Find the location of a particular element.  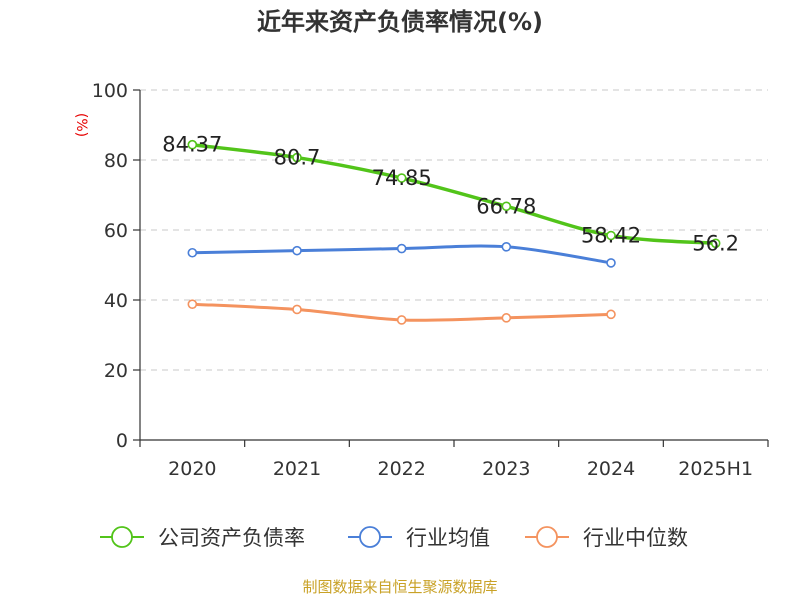

y-axis-unit: (%) is located at coordinates (81, 125).